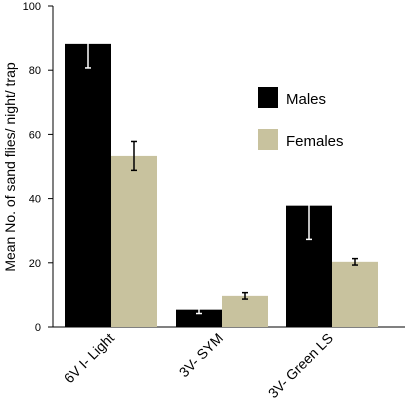  I want to click on legend: Males Females, so click(301, 118).